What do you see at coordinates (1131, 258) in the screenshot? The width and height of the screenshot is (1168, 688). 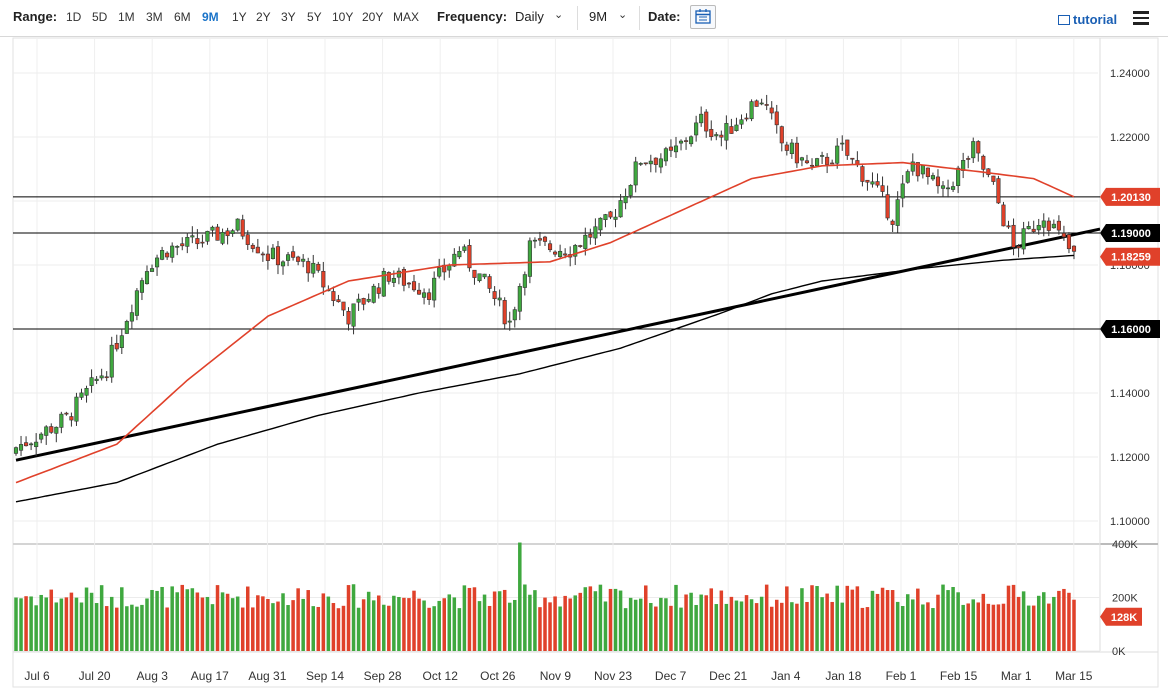 I see `price-tag-label: 1.18259` at bounding box center [1131, 258].